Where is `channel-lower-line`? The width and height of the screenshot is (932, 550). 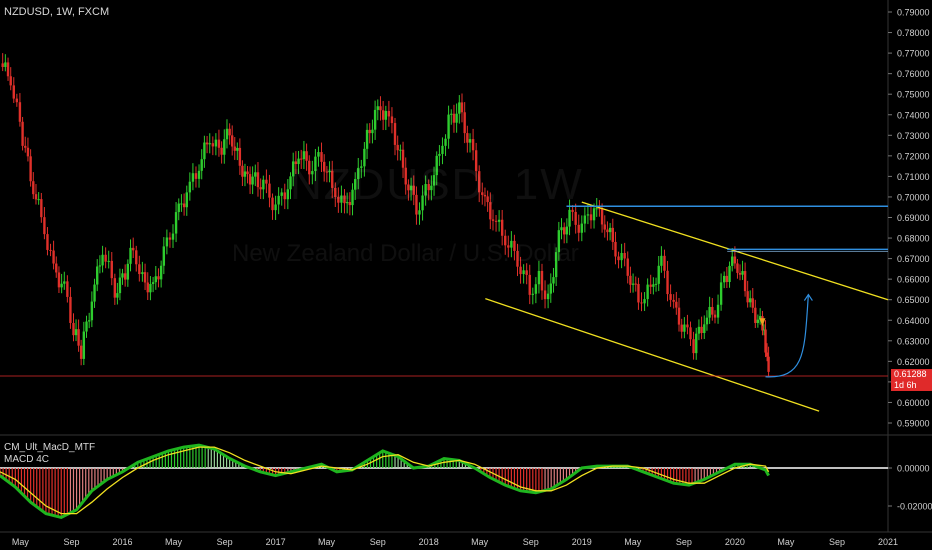 channel-lower-line is located at coordinates (652, 355).